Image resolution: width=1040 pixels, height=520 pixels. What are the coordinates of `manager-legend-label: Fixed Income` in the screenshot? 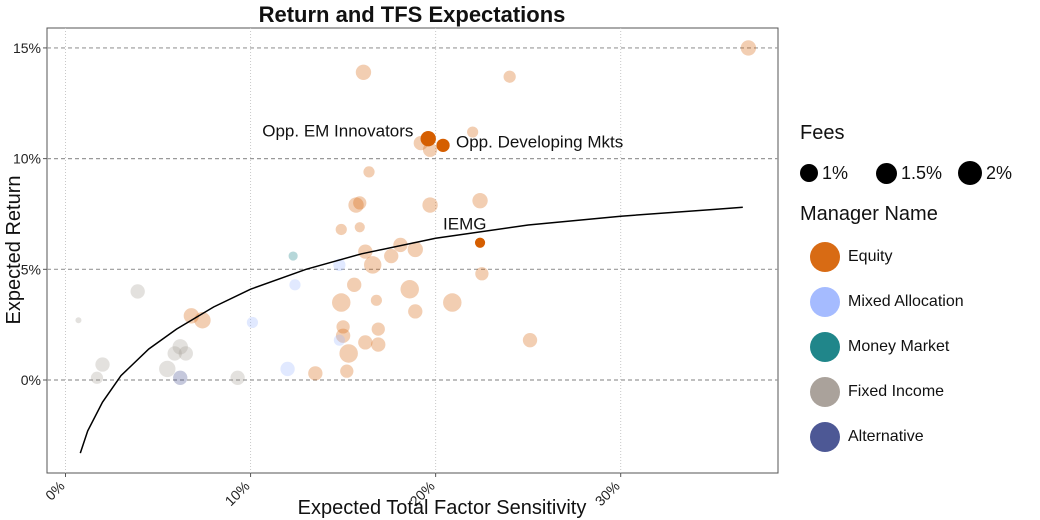 It's located at (896, 391).